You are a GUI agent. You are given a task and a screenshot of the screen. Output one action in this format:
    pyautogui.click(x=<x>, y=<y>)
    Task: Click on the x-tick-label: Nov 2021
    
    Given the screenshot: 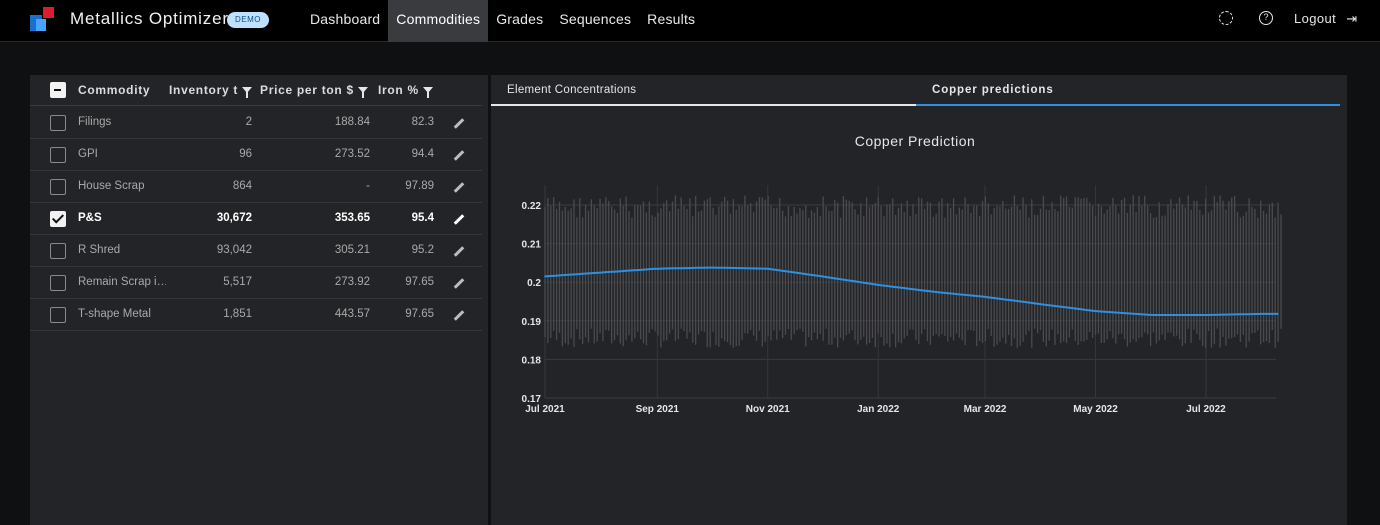 What is the action you would take?
    pyautogui.click(x=768, y=409)
    